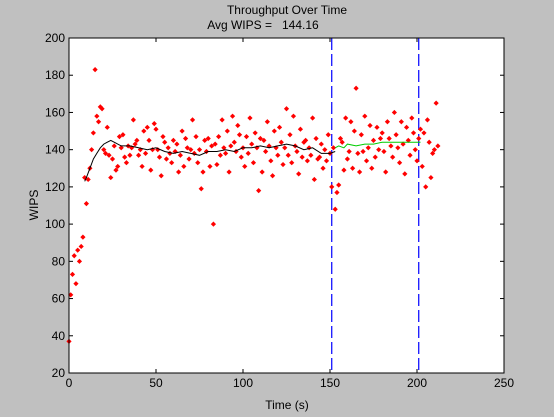  Describe the element at coordinates (417, 383) in the screenshot. I see `x-tick-label: 200` at that location.